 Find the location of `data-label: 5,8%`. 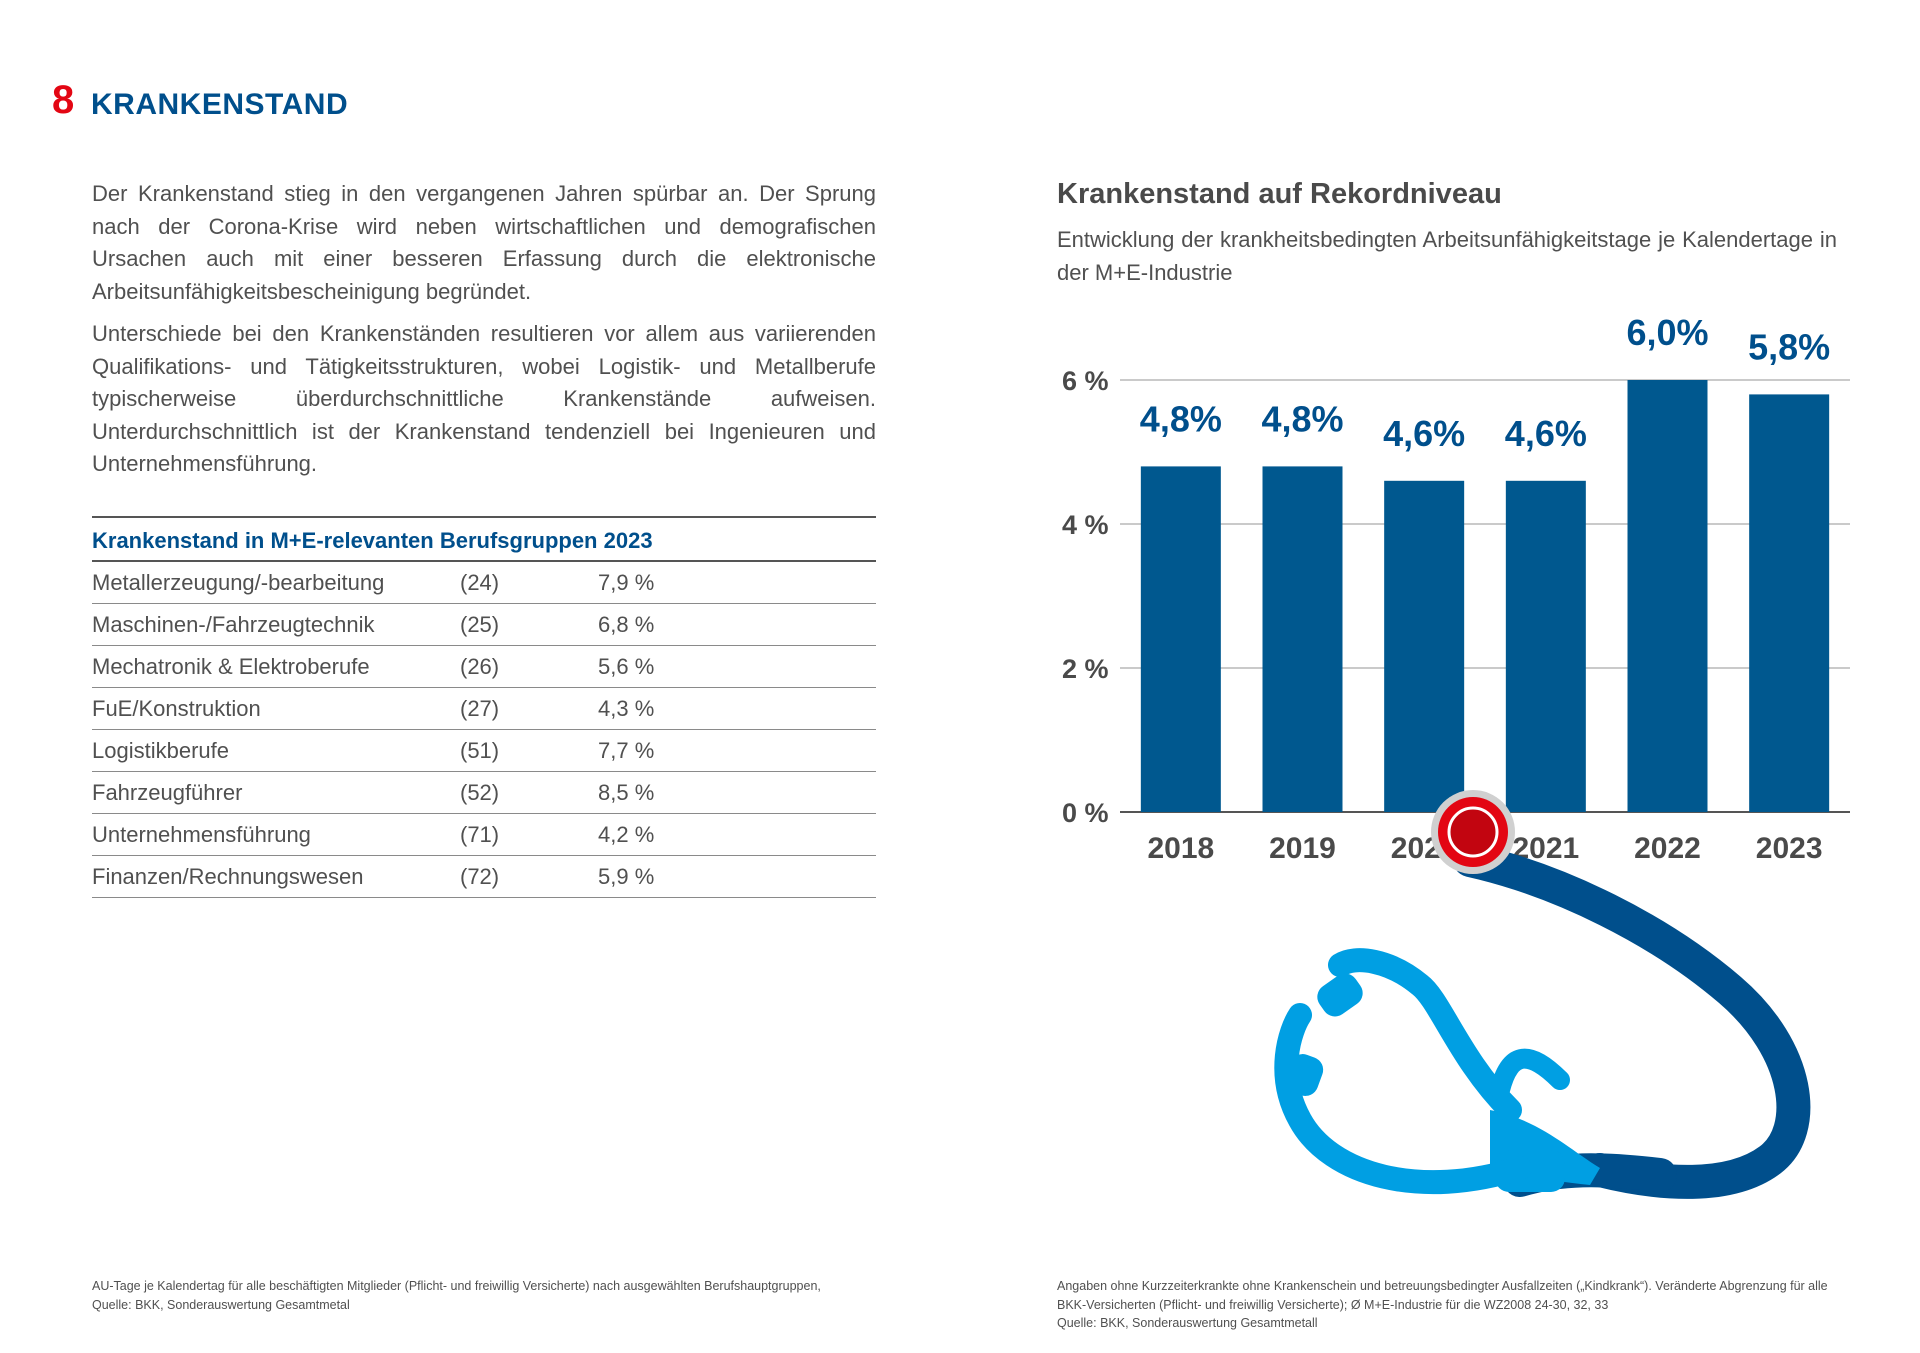

data-label: 5,8% is located at coordinates (1789, 346).